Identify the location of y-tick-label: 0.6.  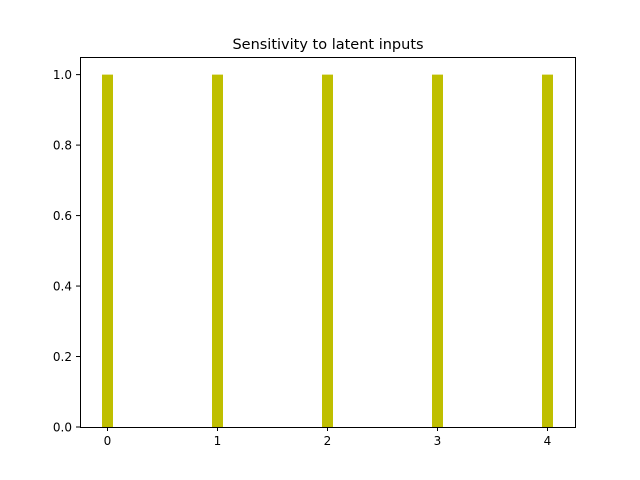
(62, 216).